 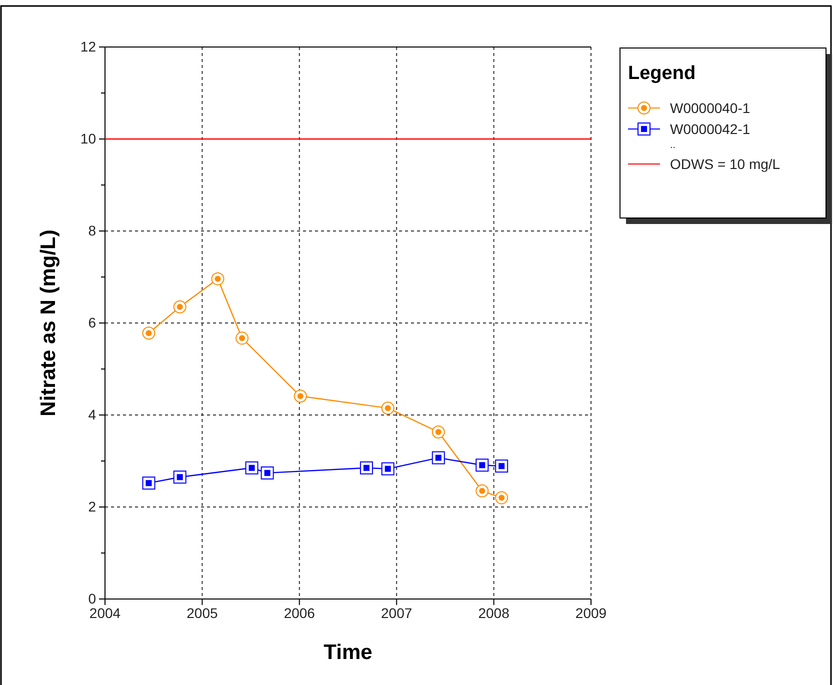 I want to click on x-tick-label: 2006, so click(x=300, y=612).